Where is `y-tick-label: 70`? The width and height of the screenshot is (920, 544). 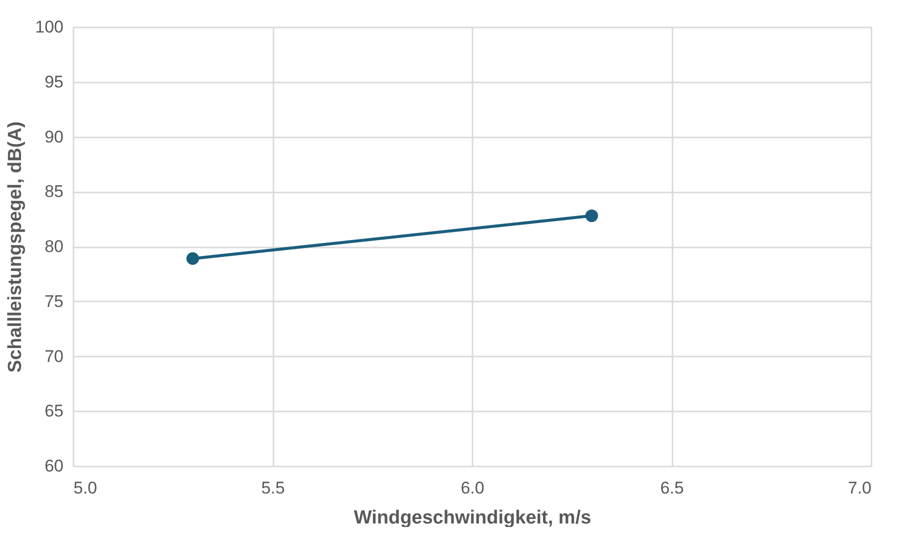 y-tick-label: 70 is located at coordinates (54, 356).